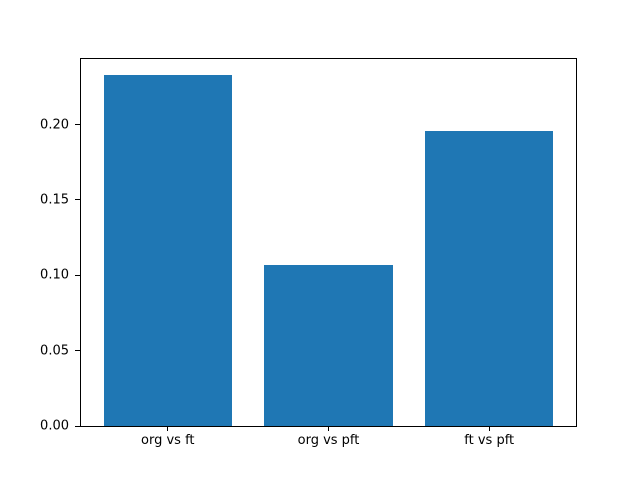 Image resolution: width=640 pixels, height=480 pixels. I want to click on x-tick-label: org vs pft, so click(328, 440).